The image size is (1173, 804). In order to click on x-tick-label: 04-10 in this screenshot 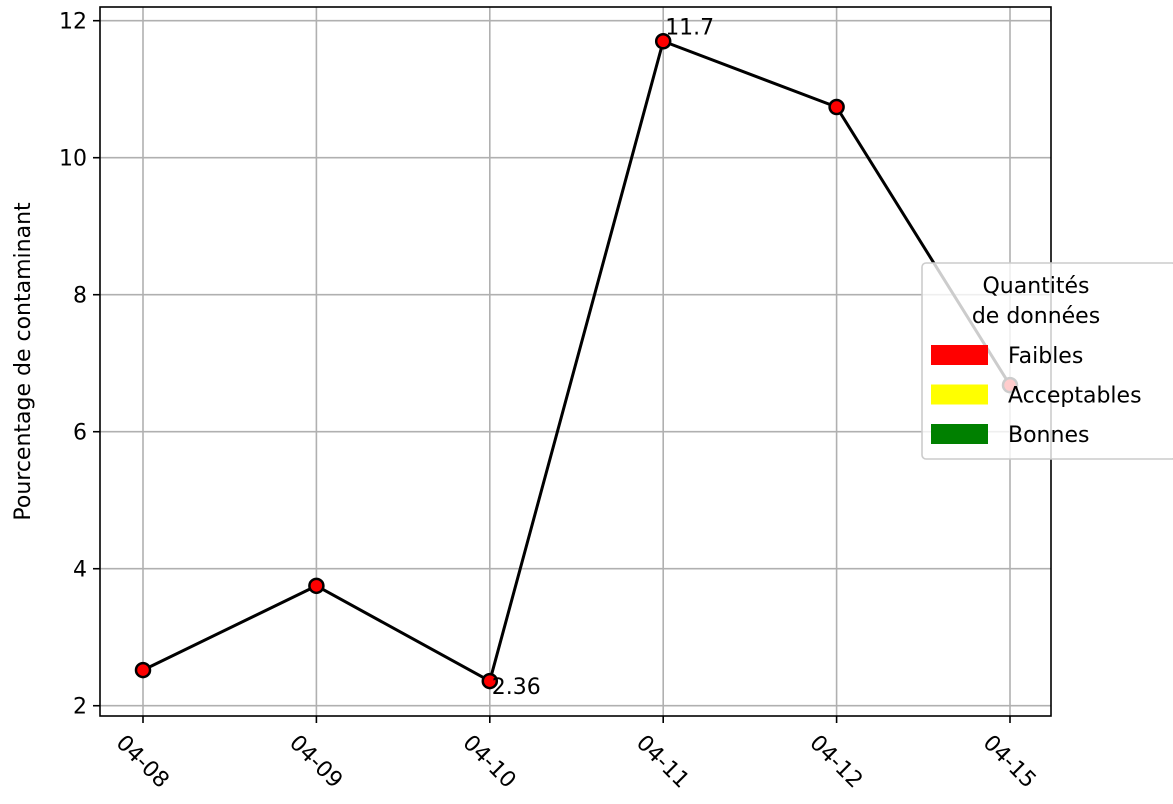, I will do `click(489, 762)`.